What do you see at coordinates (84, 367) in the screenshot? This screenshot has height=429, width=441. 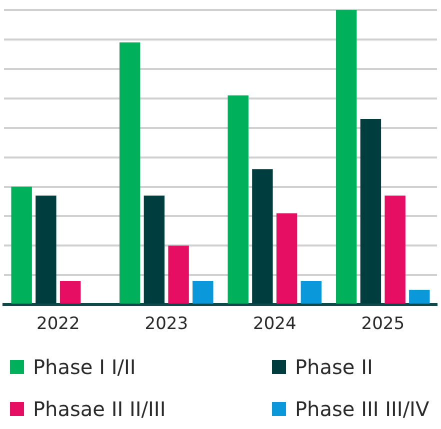 I see `legend-label: Phase I I/II` at bounding box center [84, 367].